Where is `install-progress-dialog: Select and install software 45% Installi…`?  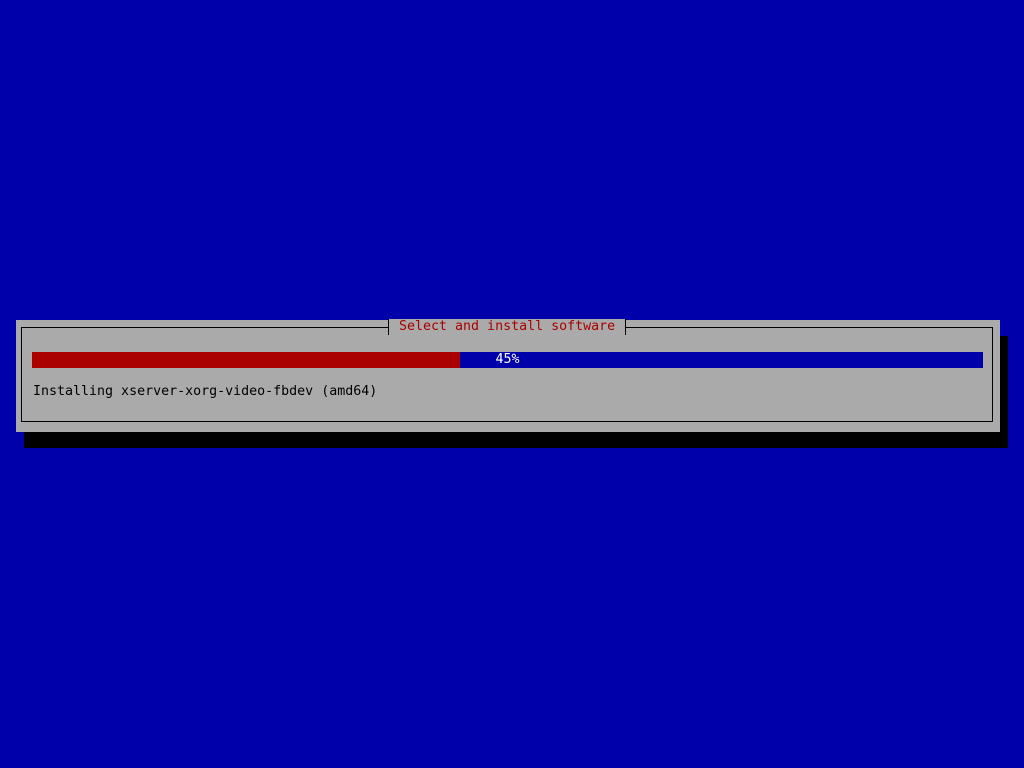
install-progress-dialog: Select and install software 45% Installi… is located at coordinates (508, 375).